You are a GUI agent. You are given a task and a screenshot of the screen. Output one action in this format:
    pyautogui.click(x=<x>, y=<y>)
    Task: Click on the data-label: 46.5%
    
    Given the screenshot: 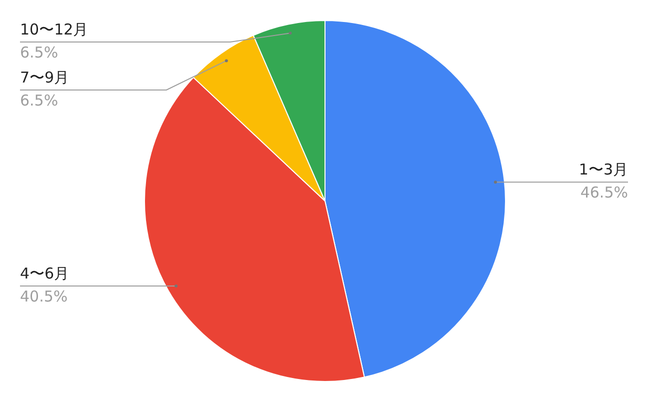 What is the action you would take?
    pyautogui.click(x=604, y=193)
    